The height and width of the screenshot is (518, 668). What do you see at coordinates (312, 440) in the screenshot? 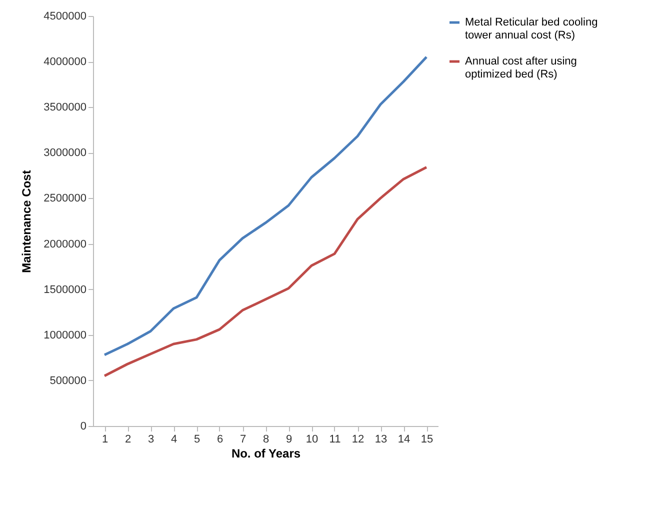
I see `x-tick-label: 10` at bounding box center [312, 440].